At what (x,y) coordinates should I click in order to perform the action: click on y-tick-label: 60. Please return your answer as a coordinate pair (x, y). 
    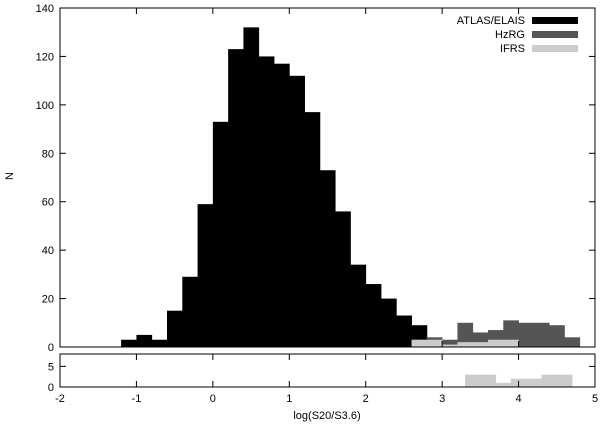
    Looking at the image, I should click on (48, 203).